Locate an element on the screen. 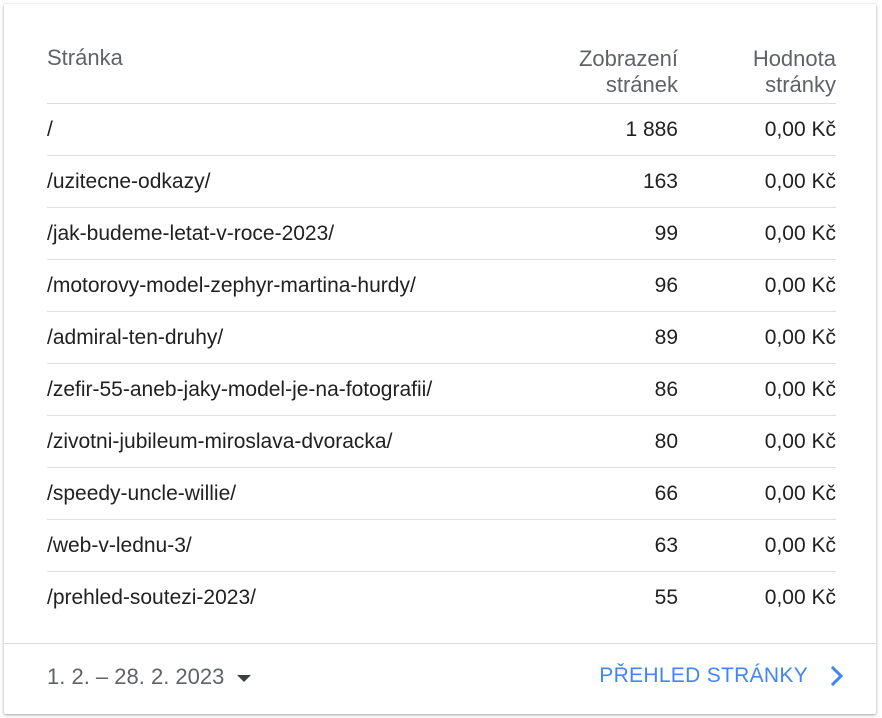  column-header-views-line1: Zobrazení is located at coordinates (628, 58).